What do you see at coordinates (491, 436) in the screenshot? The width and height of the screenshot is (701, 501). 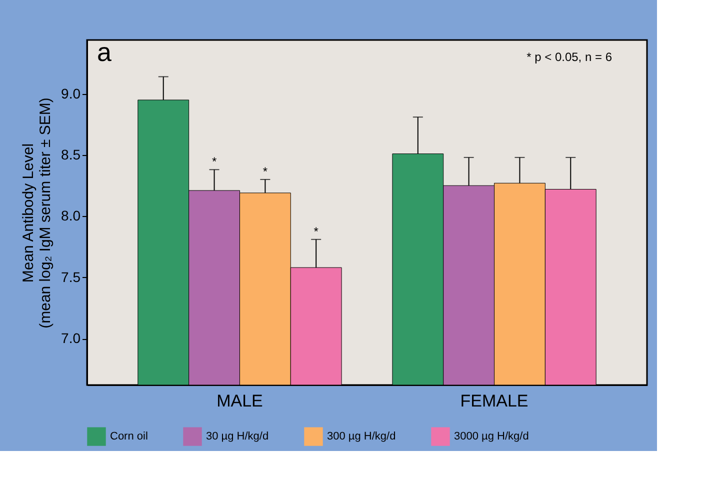 I see `legend-label: 3000 µg H/kg/d` at bounding box center [491, 436].